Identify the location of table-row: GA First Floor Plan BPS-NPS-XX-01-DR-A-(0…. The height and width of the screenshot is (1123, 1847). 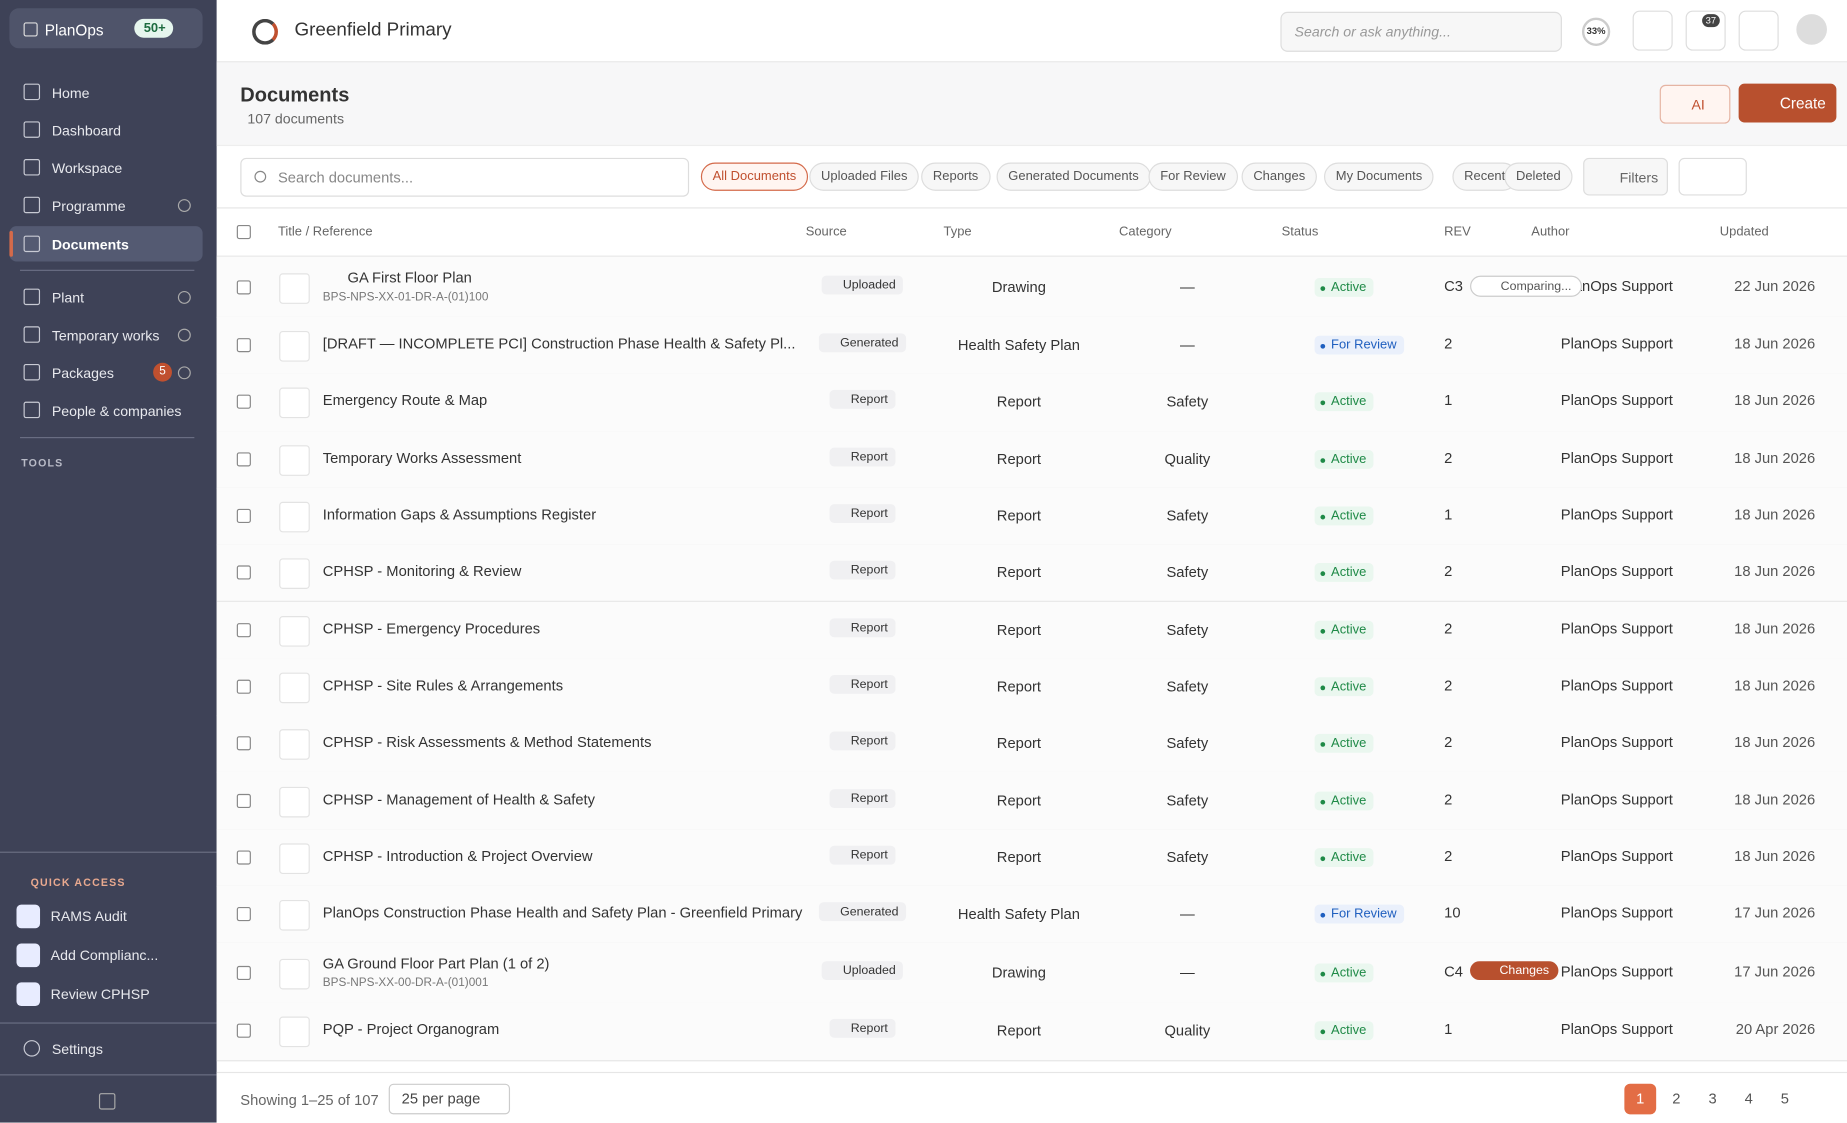
(1031, 287).